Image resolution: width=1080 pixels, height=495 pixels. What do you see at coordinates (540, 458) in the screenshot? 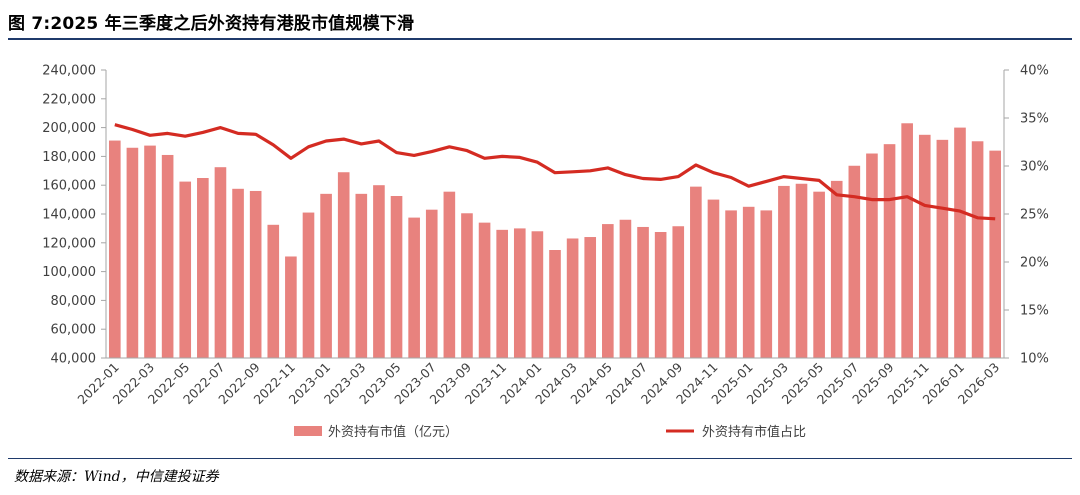
I see `source-rule` at bounding box center [540, 458].